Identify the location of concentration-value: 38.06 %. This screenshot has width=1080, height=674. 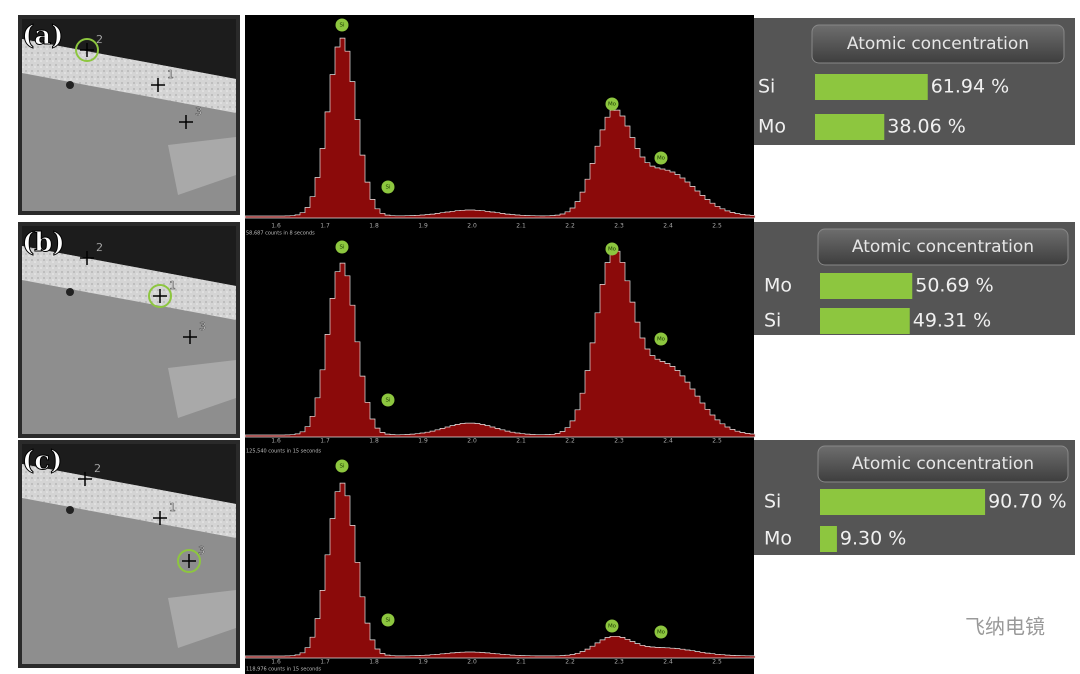
(926, 127).